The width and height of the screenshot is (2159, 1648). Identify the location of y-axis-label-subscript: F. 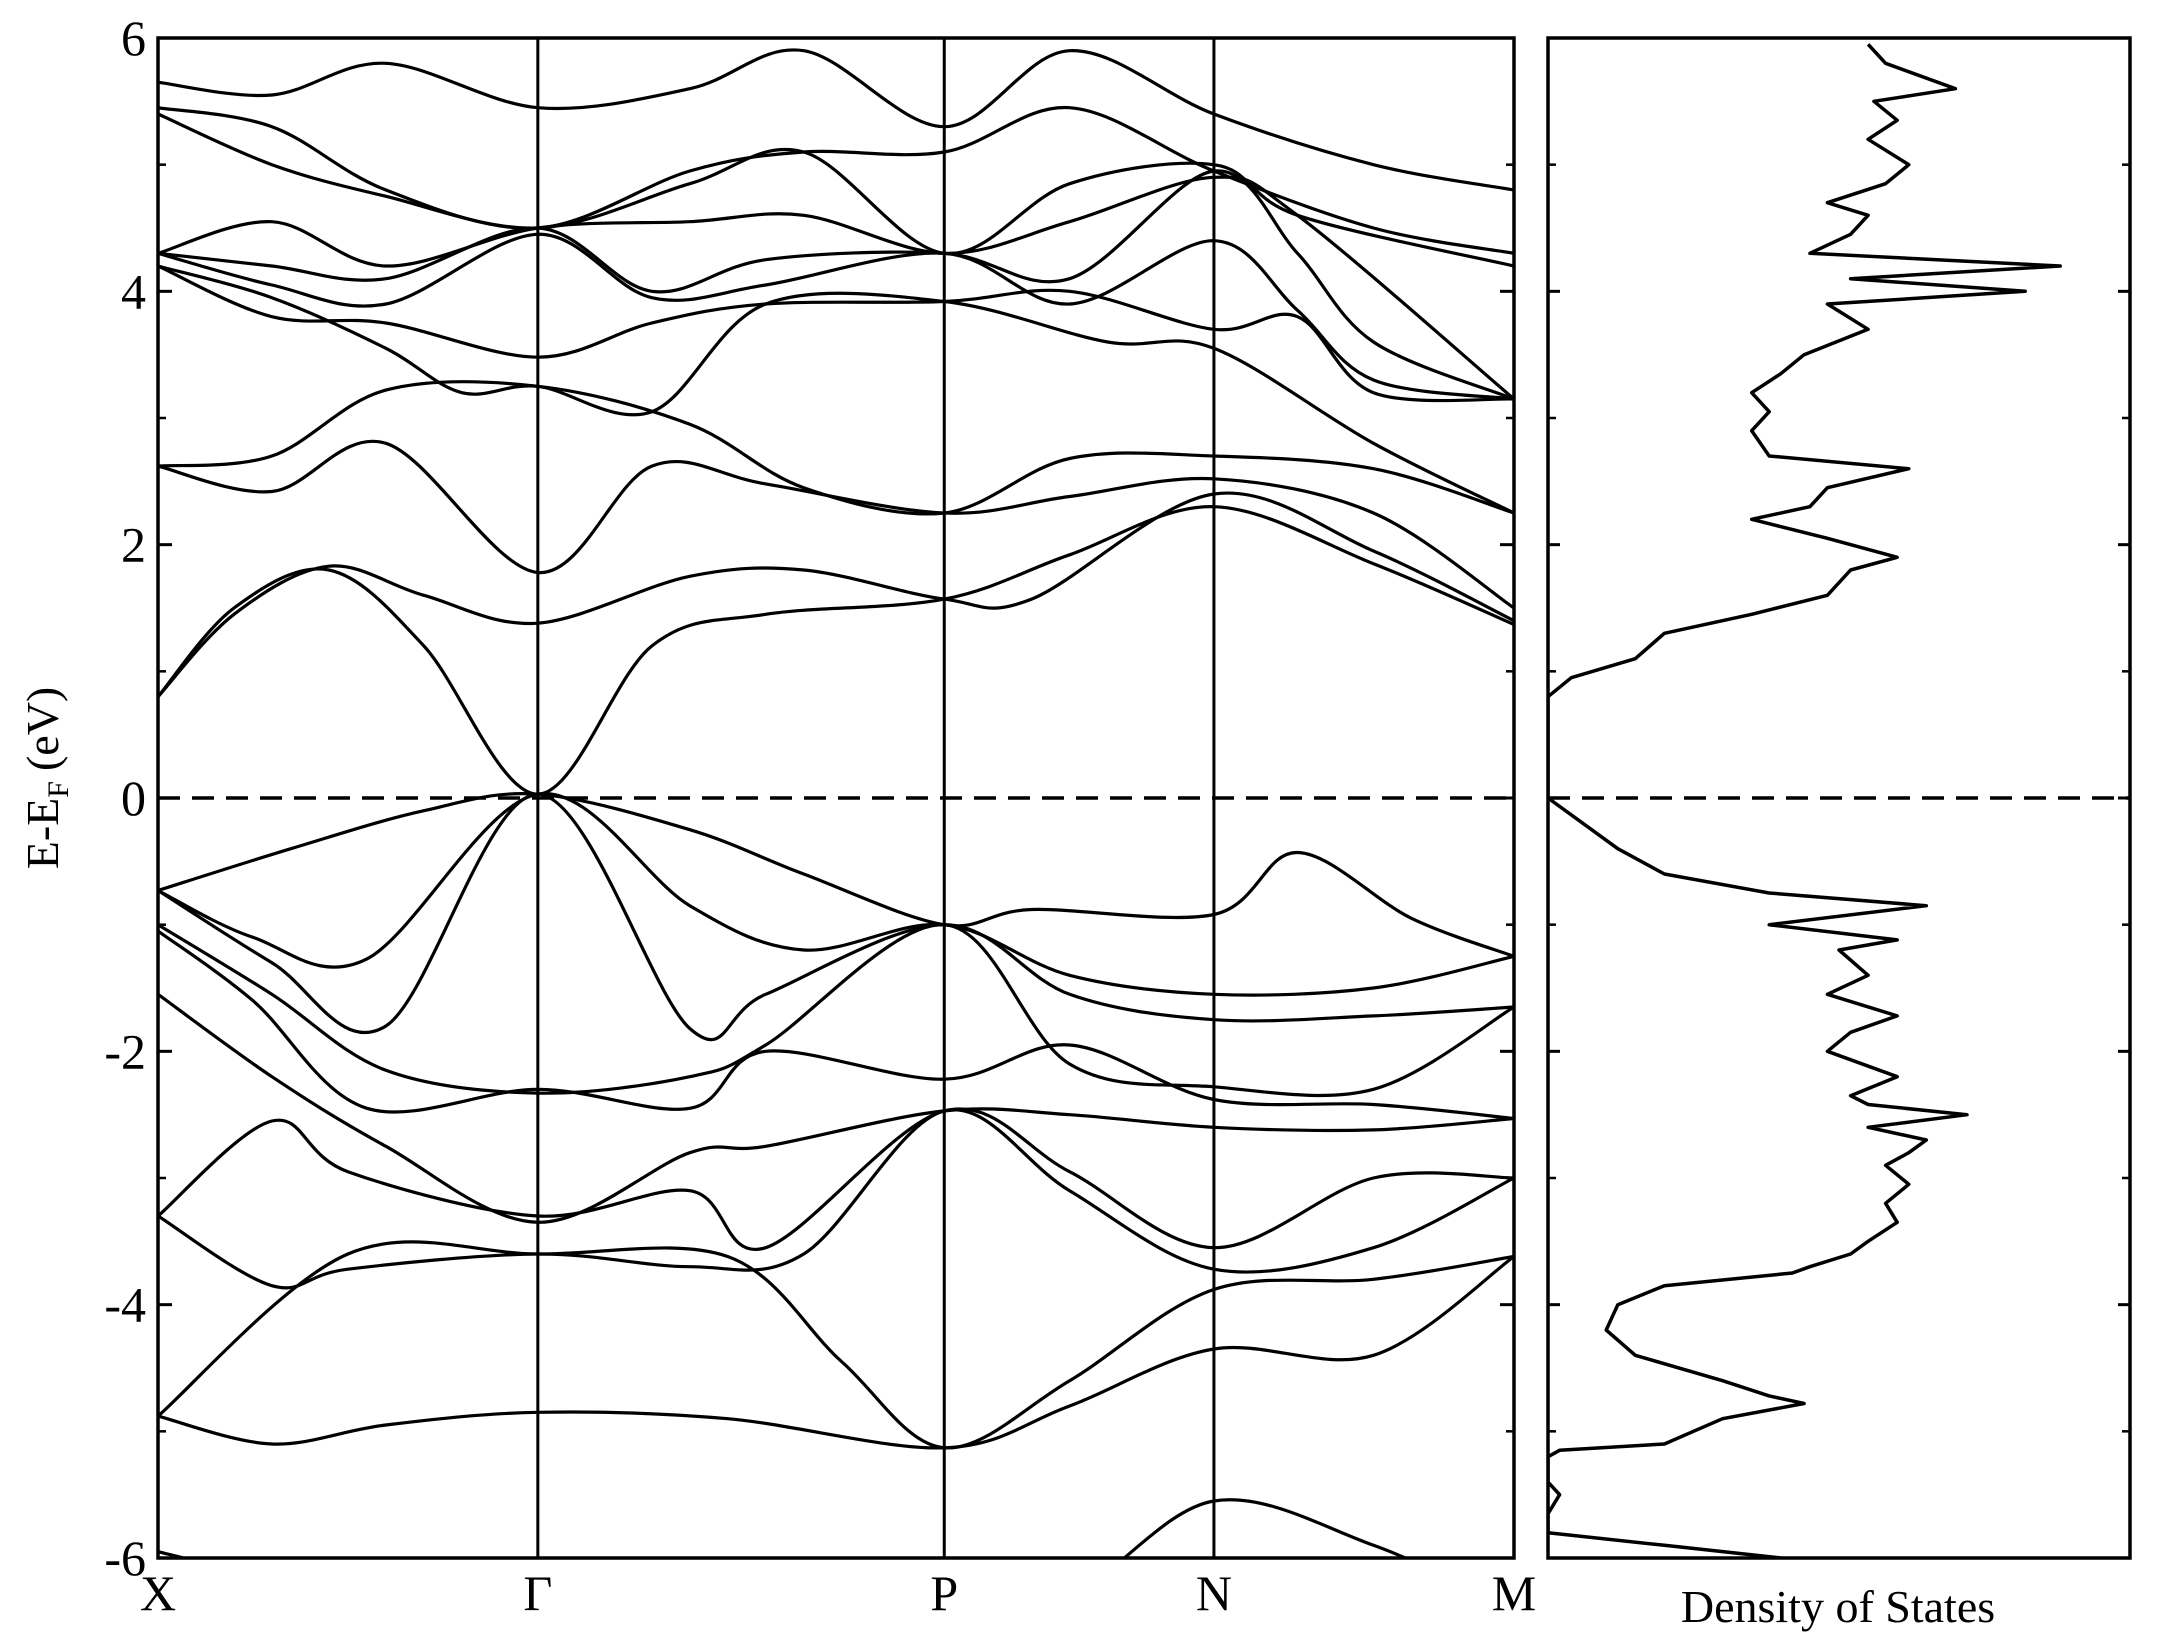
(58, 789).